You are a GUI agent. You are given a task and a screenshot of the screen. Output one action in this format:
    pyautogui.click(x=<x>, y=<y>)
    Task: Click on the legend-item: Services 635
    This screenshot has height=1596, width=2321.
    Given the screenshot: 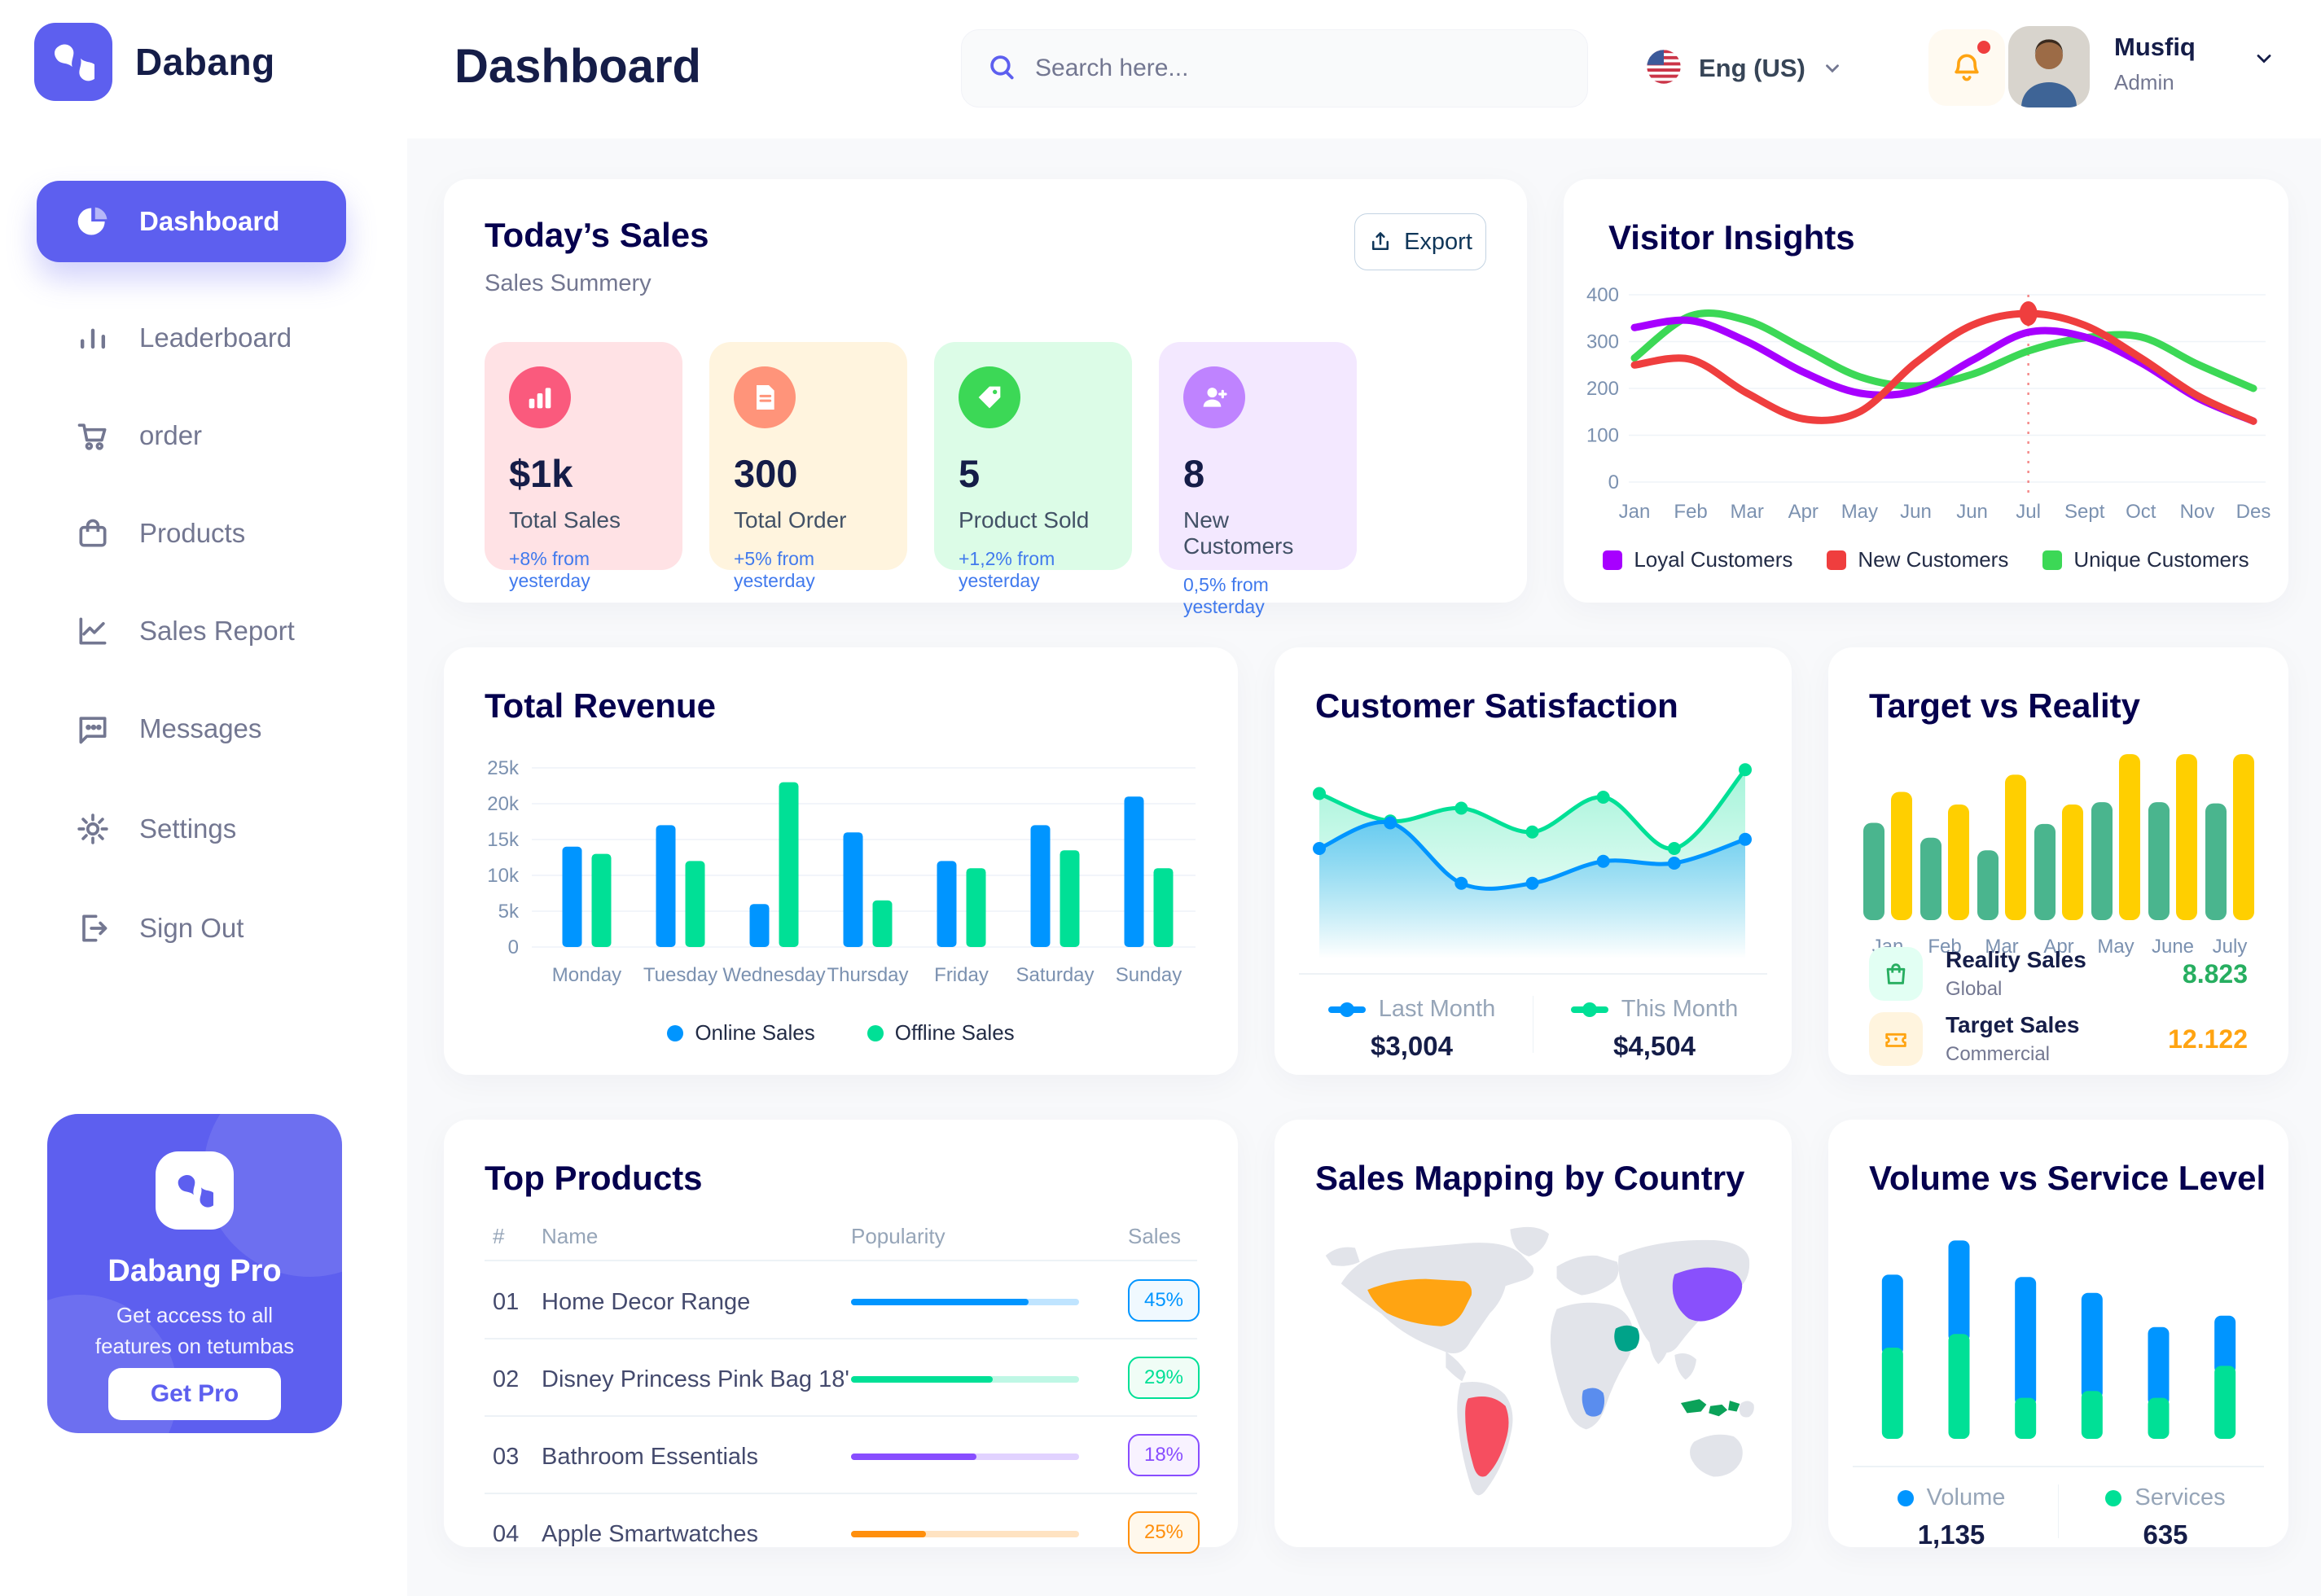 What is the action you would take?
    pyautogui.click(x=2165, y=1517)
    